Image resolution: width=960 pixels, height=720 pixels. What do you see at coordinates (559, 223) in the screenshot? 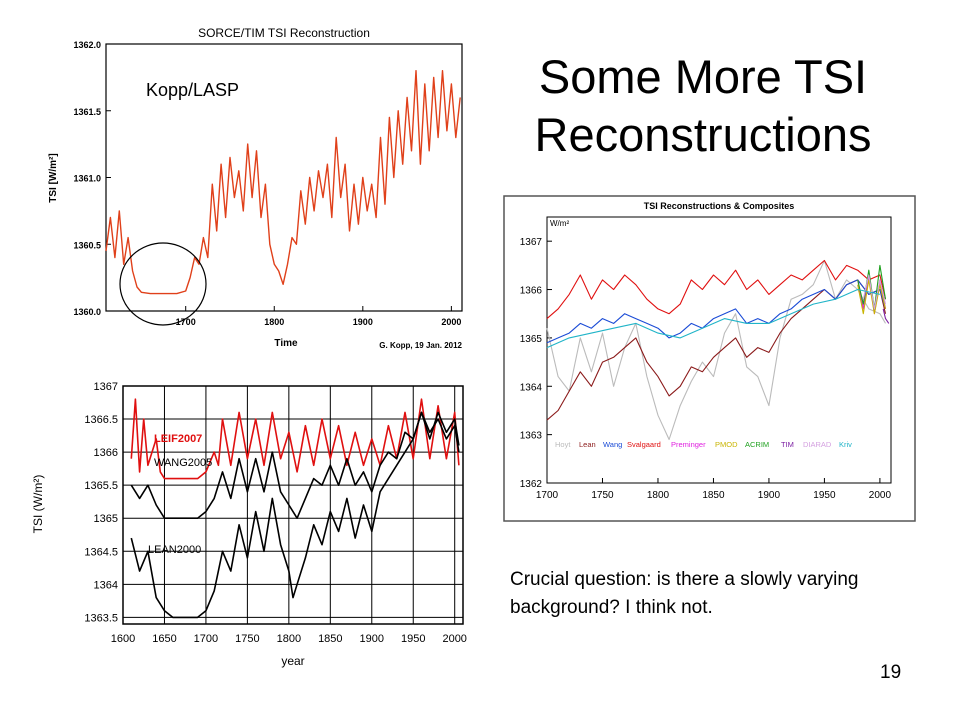
I see `y-units-label: W/m²` at bounding box center [559, 223].